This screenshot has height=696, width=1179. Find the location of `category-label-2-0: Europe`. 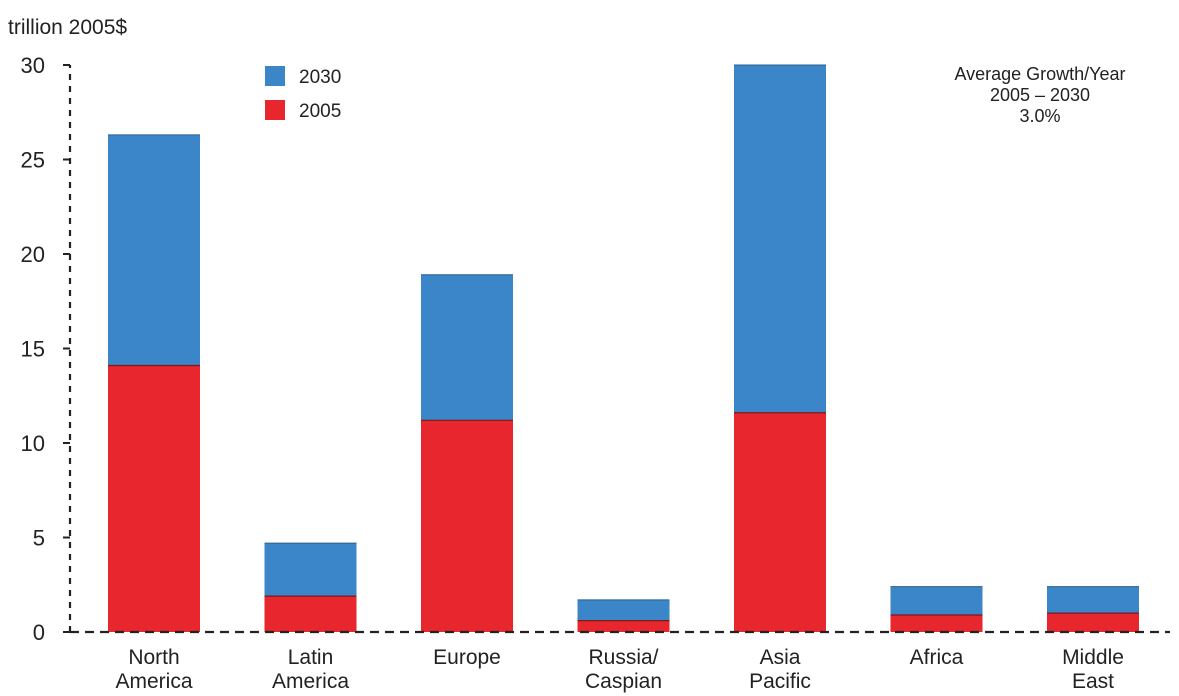

category-label-2-0: Europe is located at coordinates (467, 657).